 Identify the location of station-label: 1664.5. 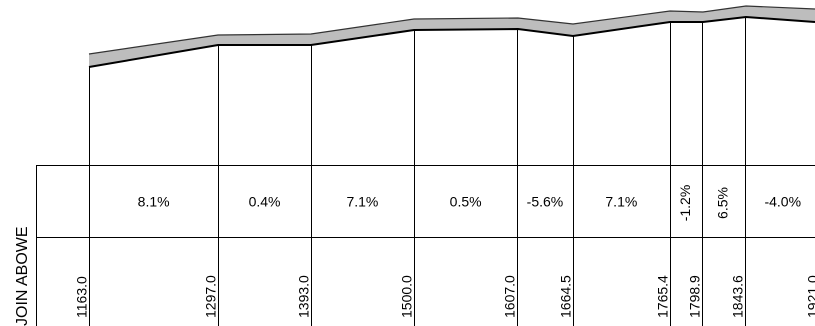
(566, 296).